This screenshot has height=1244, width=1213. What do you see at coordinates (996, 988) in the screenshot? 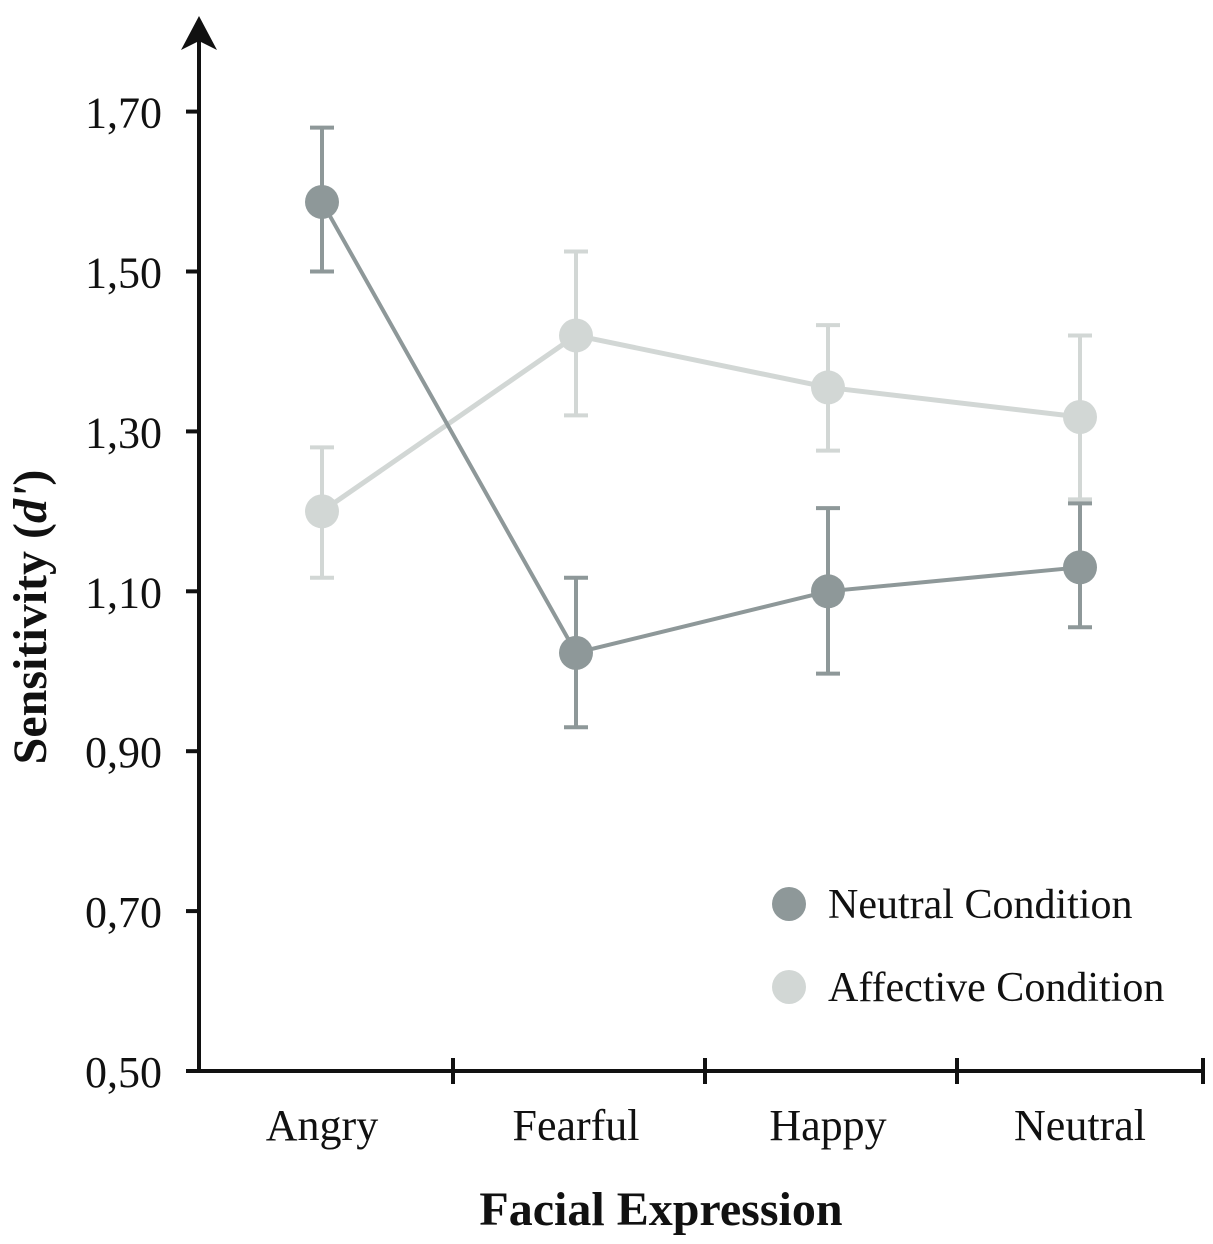
I see `legend-label-affective-condition: Affective Condition` at bounding box center [996, 988].